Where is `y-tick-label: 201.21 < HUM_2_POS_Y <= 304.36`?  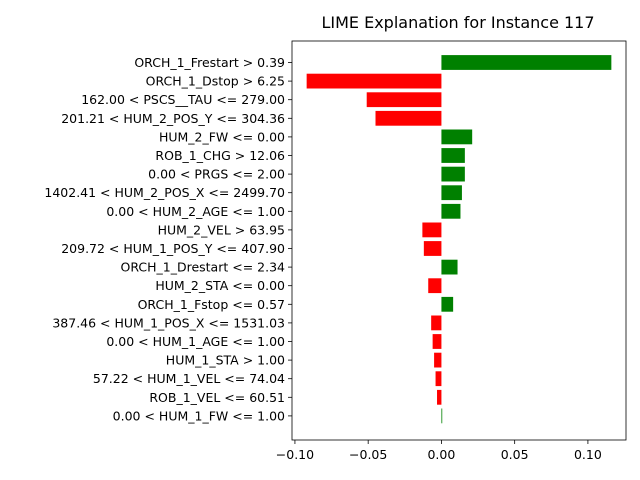 y-tick-label: 201.21 < HUM_2_POS_Y <= 304.36 is located at coordinates (173, 118).